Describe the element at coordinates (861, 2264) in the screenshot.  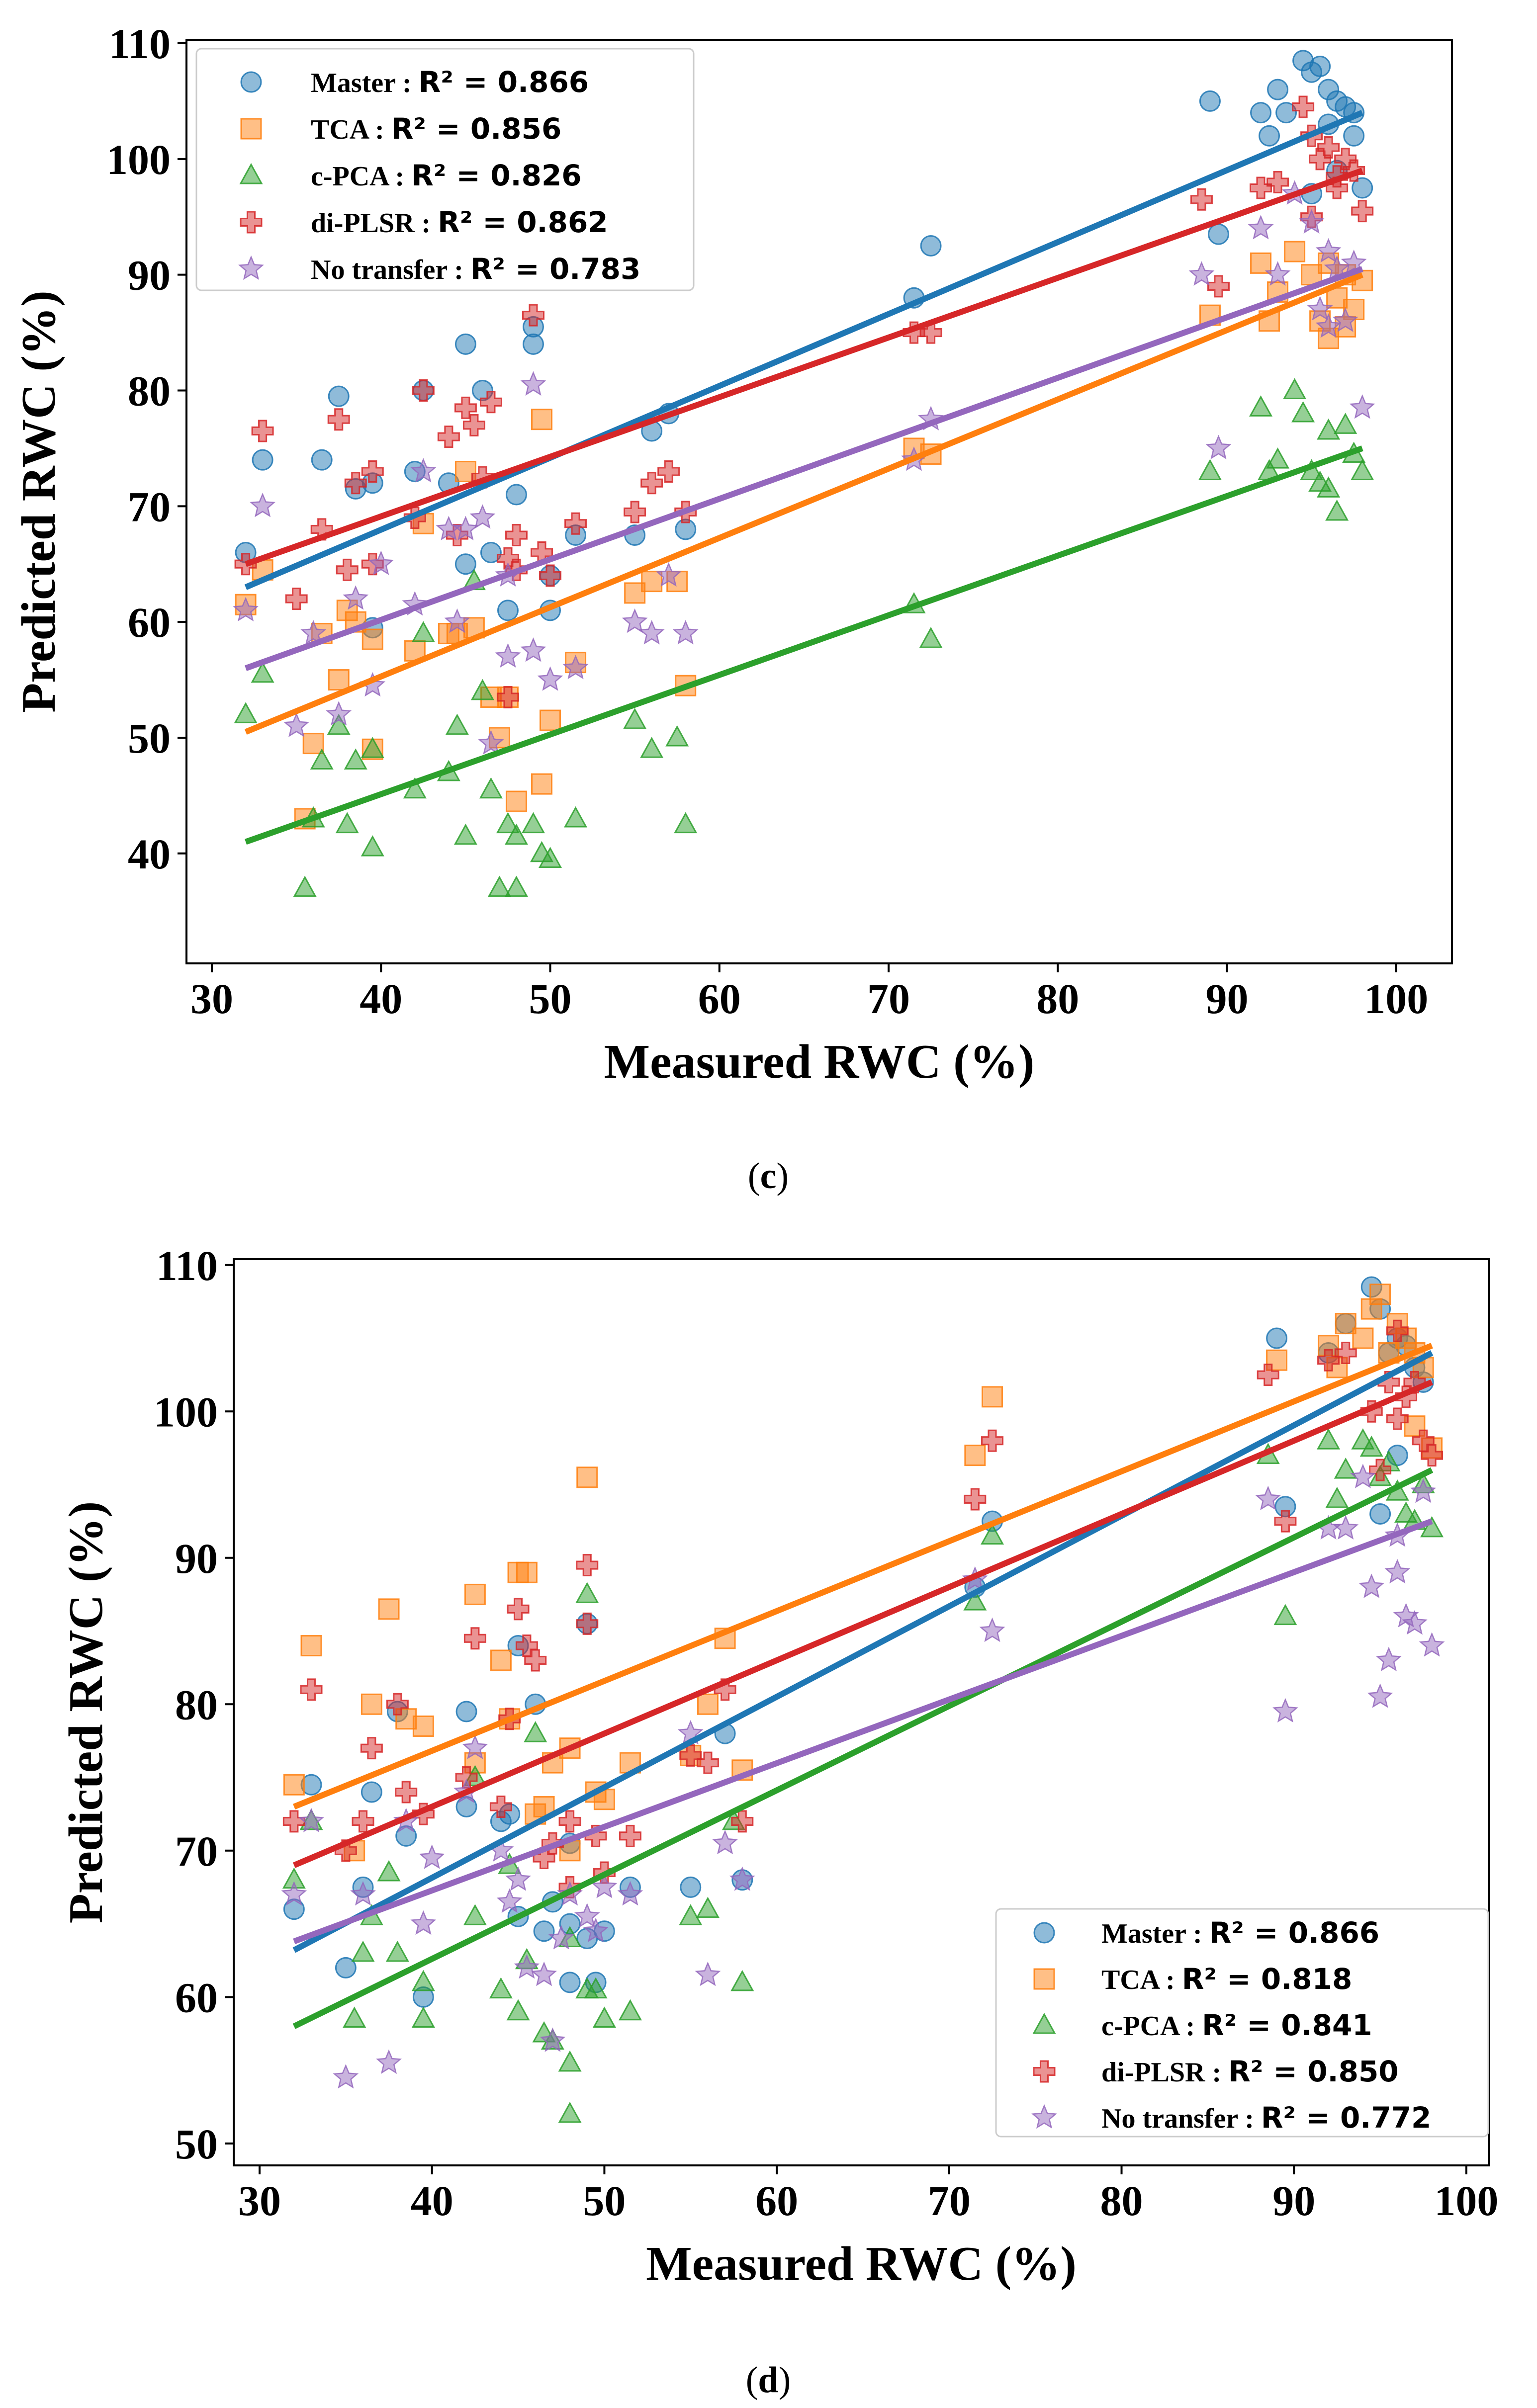
I see `x-axis-title: Measured RWC (%)` at that location.